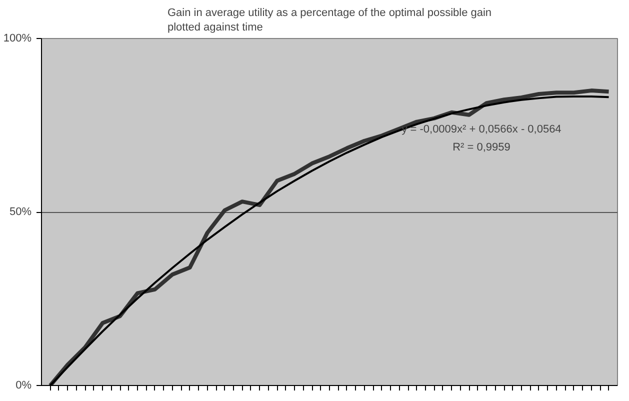  Describe the element at coordinates (482, 130) in the screenshot. I see `annotation: y = -0,0009x² + 0,0566x - 0,0564` at that location.